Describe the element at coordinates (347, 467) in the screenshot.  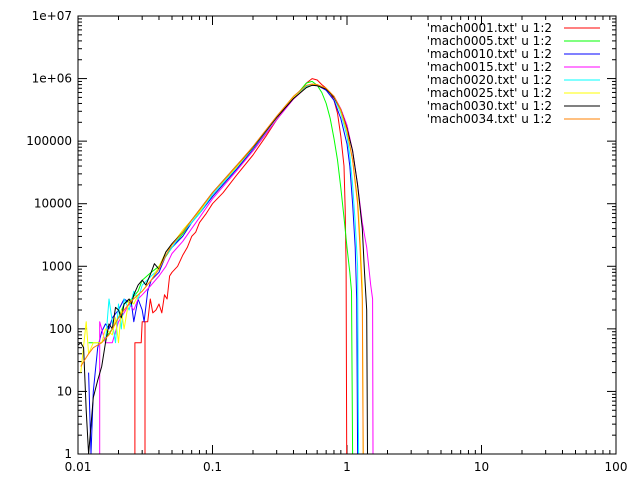
I see `x-tick-label: 1` at that location.